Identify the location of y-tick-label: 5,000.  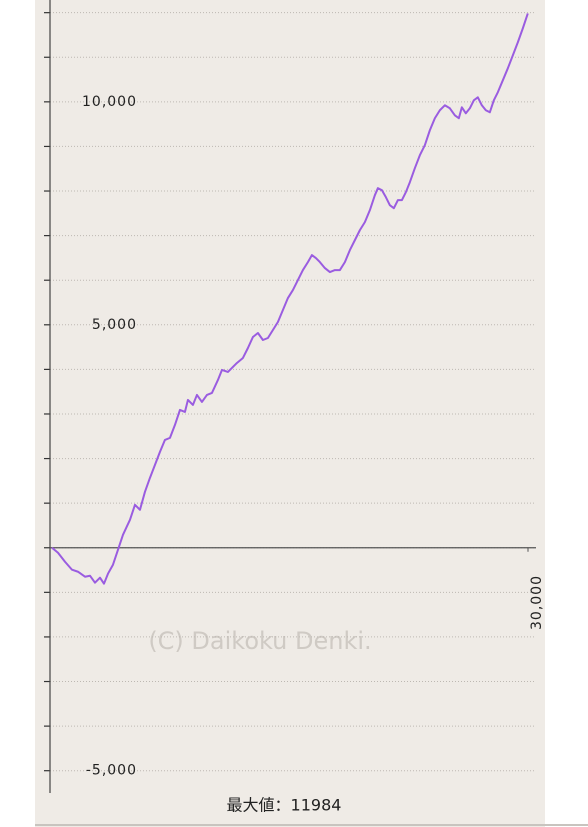
(114, 325).